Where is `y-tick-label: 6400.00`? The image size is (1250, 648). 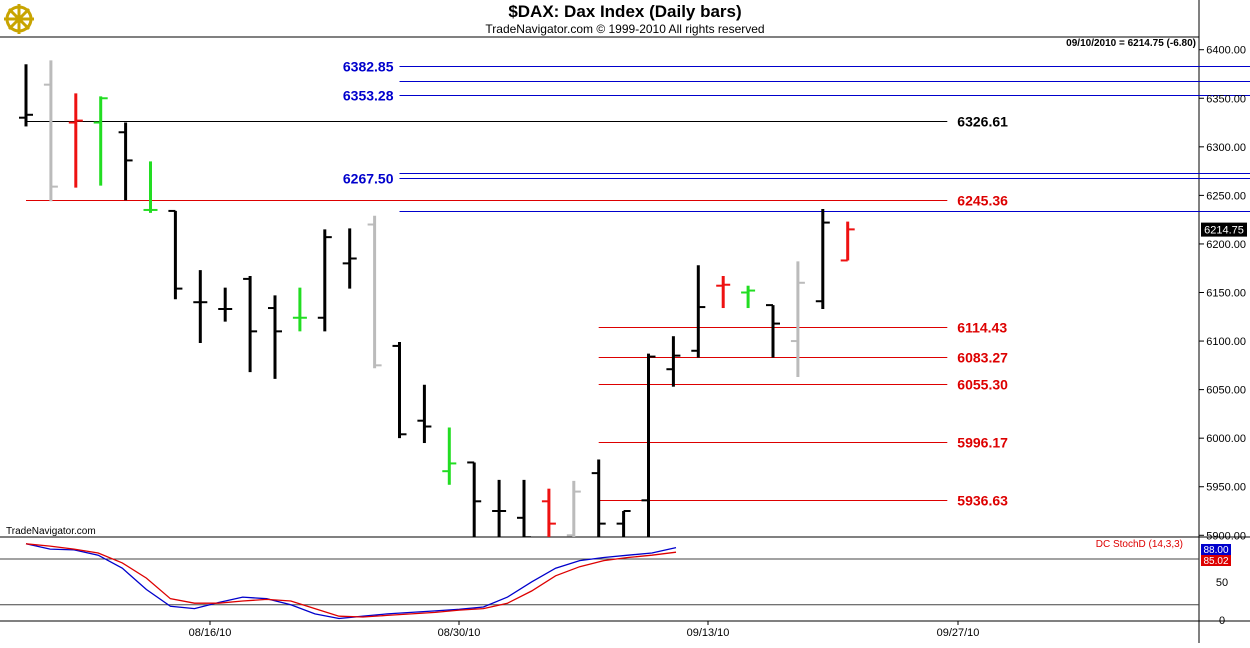
y-tick-label: 6400.00 is located at coordinates (1226, 51).